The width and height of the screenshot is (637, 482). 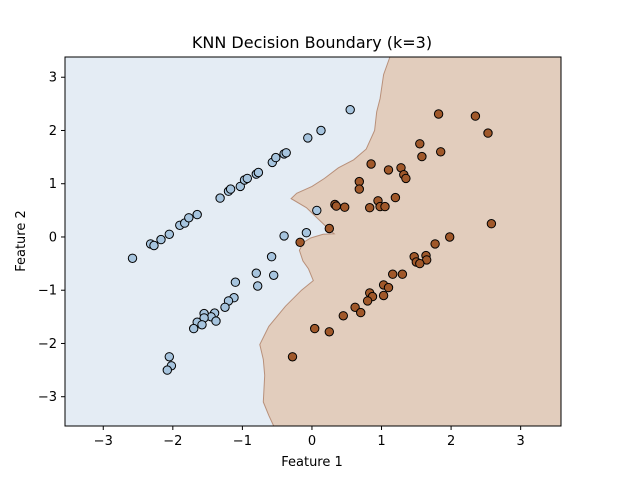 I want to click on y-axis-label: Feature 2, so click(x=21, y=241).